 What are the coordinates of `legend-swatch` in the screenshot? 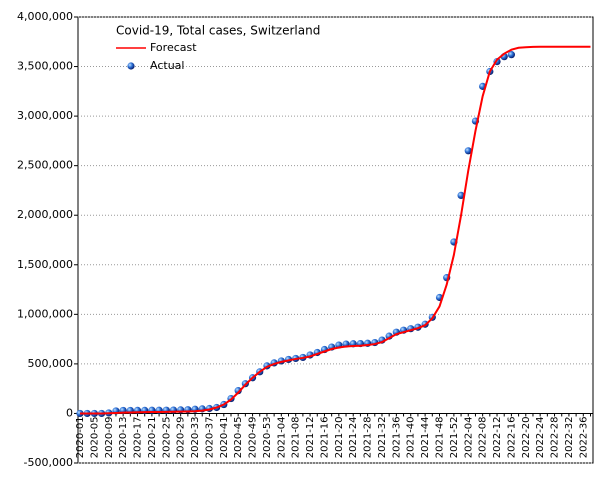 It's located at (131, 66).